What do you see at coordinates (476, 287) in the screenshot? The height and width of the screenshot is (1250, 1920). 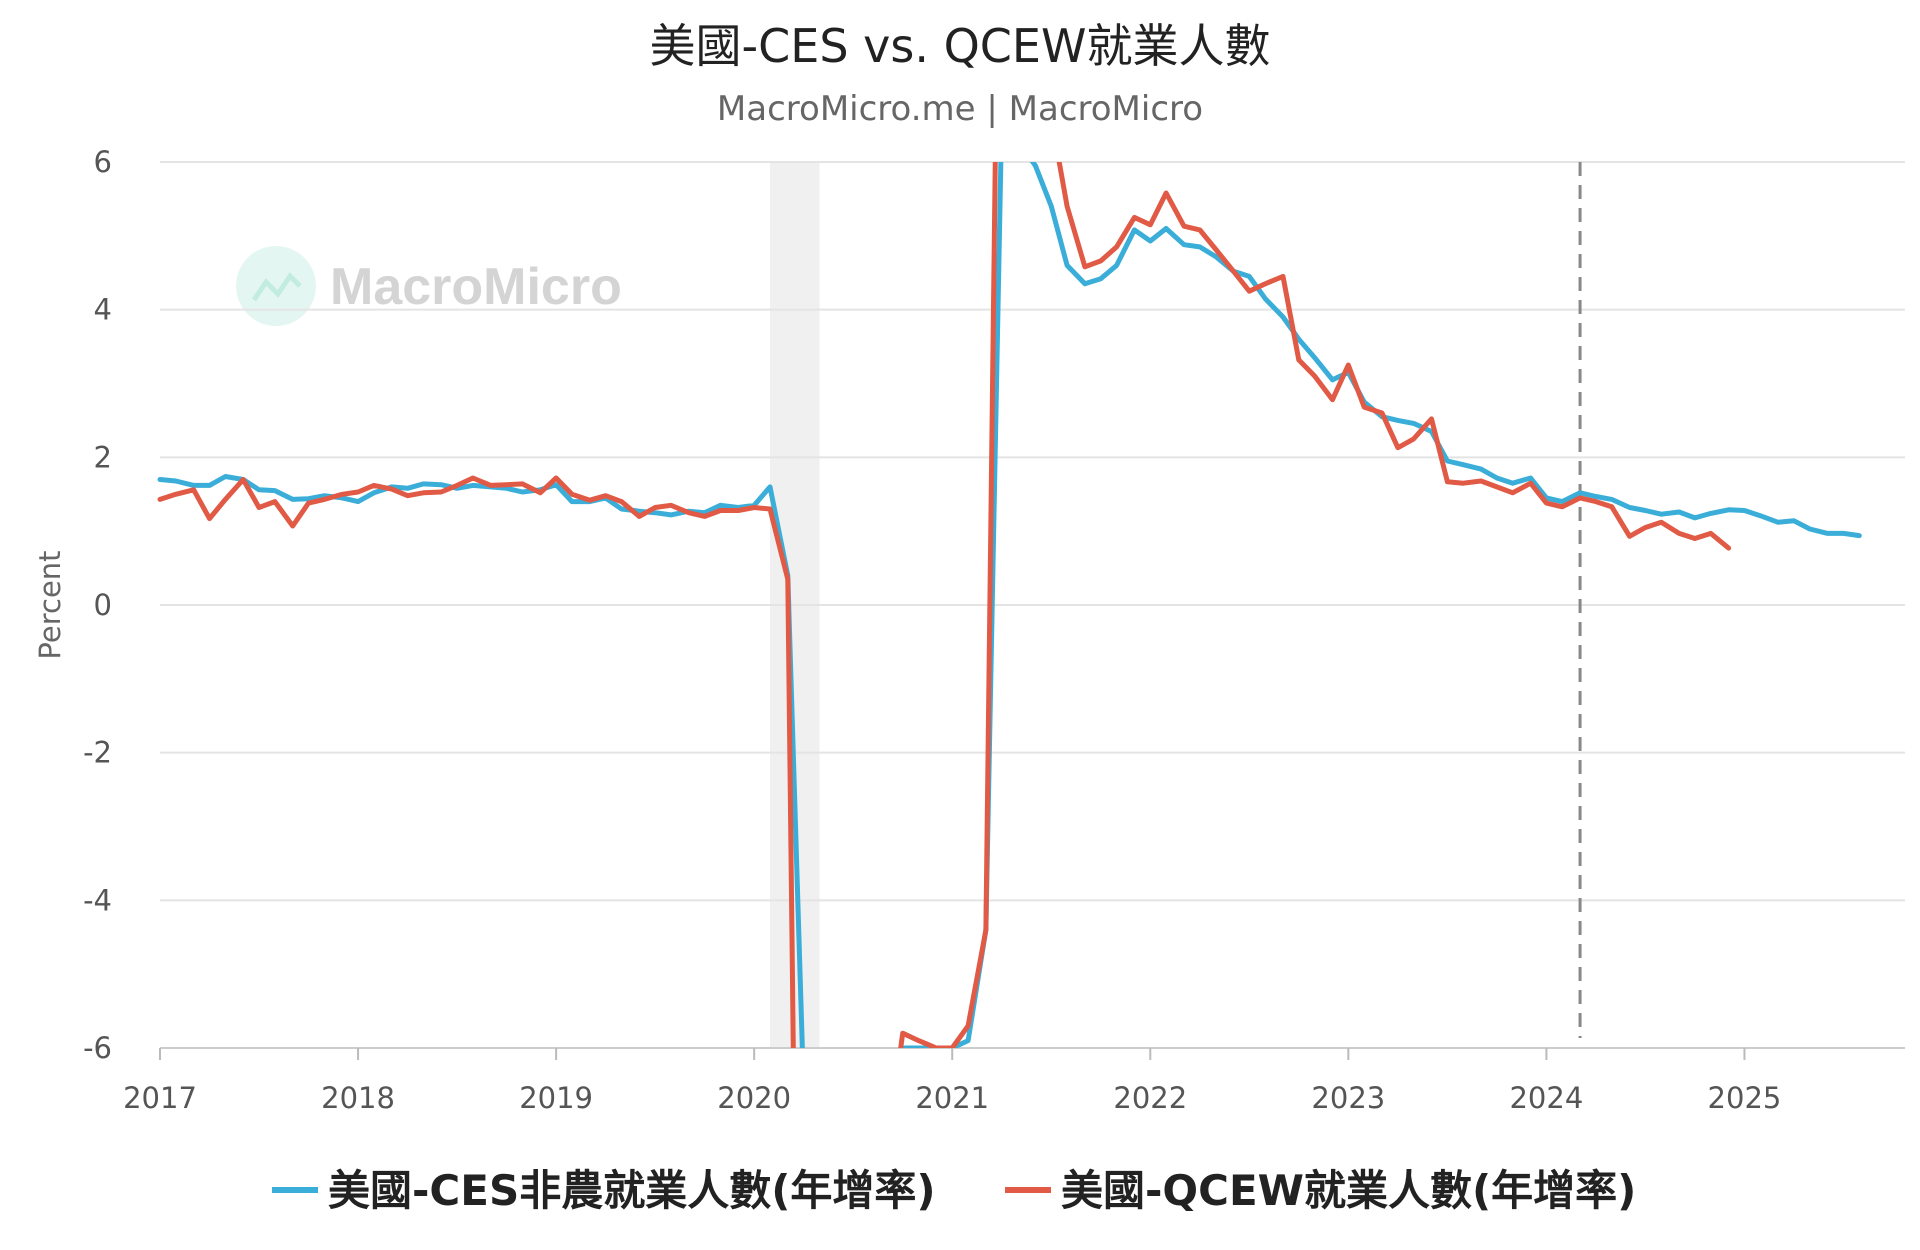 I see `watermark-text: MacroMicro` at bounding box center [476, 287].